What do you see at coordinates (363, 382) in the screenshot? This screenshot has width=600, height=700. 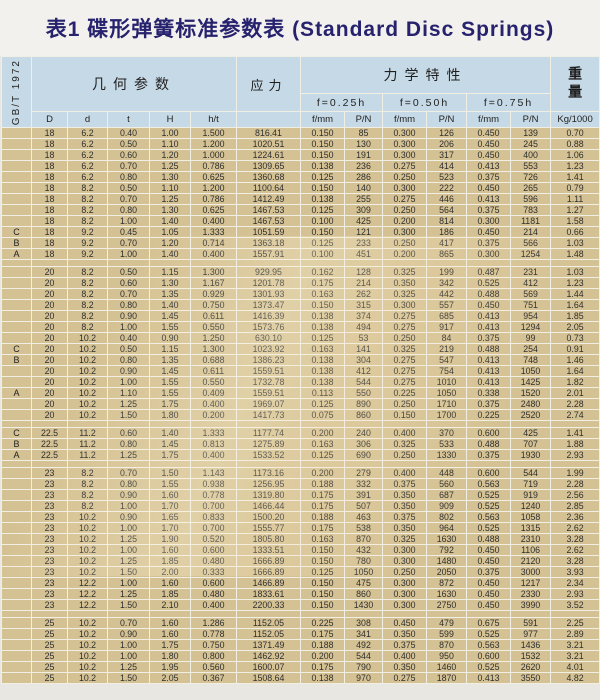 I see `table-cell: 544` at bounding box center [363, 382].